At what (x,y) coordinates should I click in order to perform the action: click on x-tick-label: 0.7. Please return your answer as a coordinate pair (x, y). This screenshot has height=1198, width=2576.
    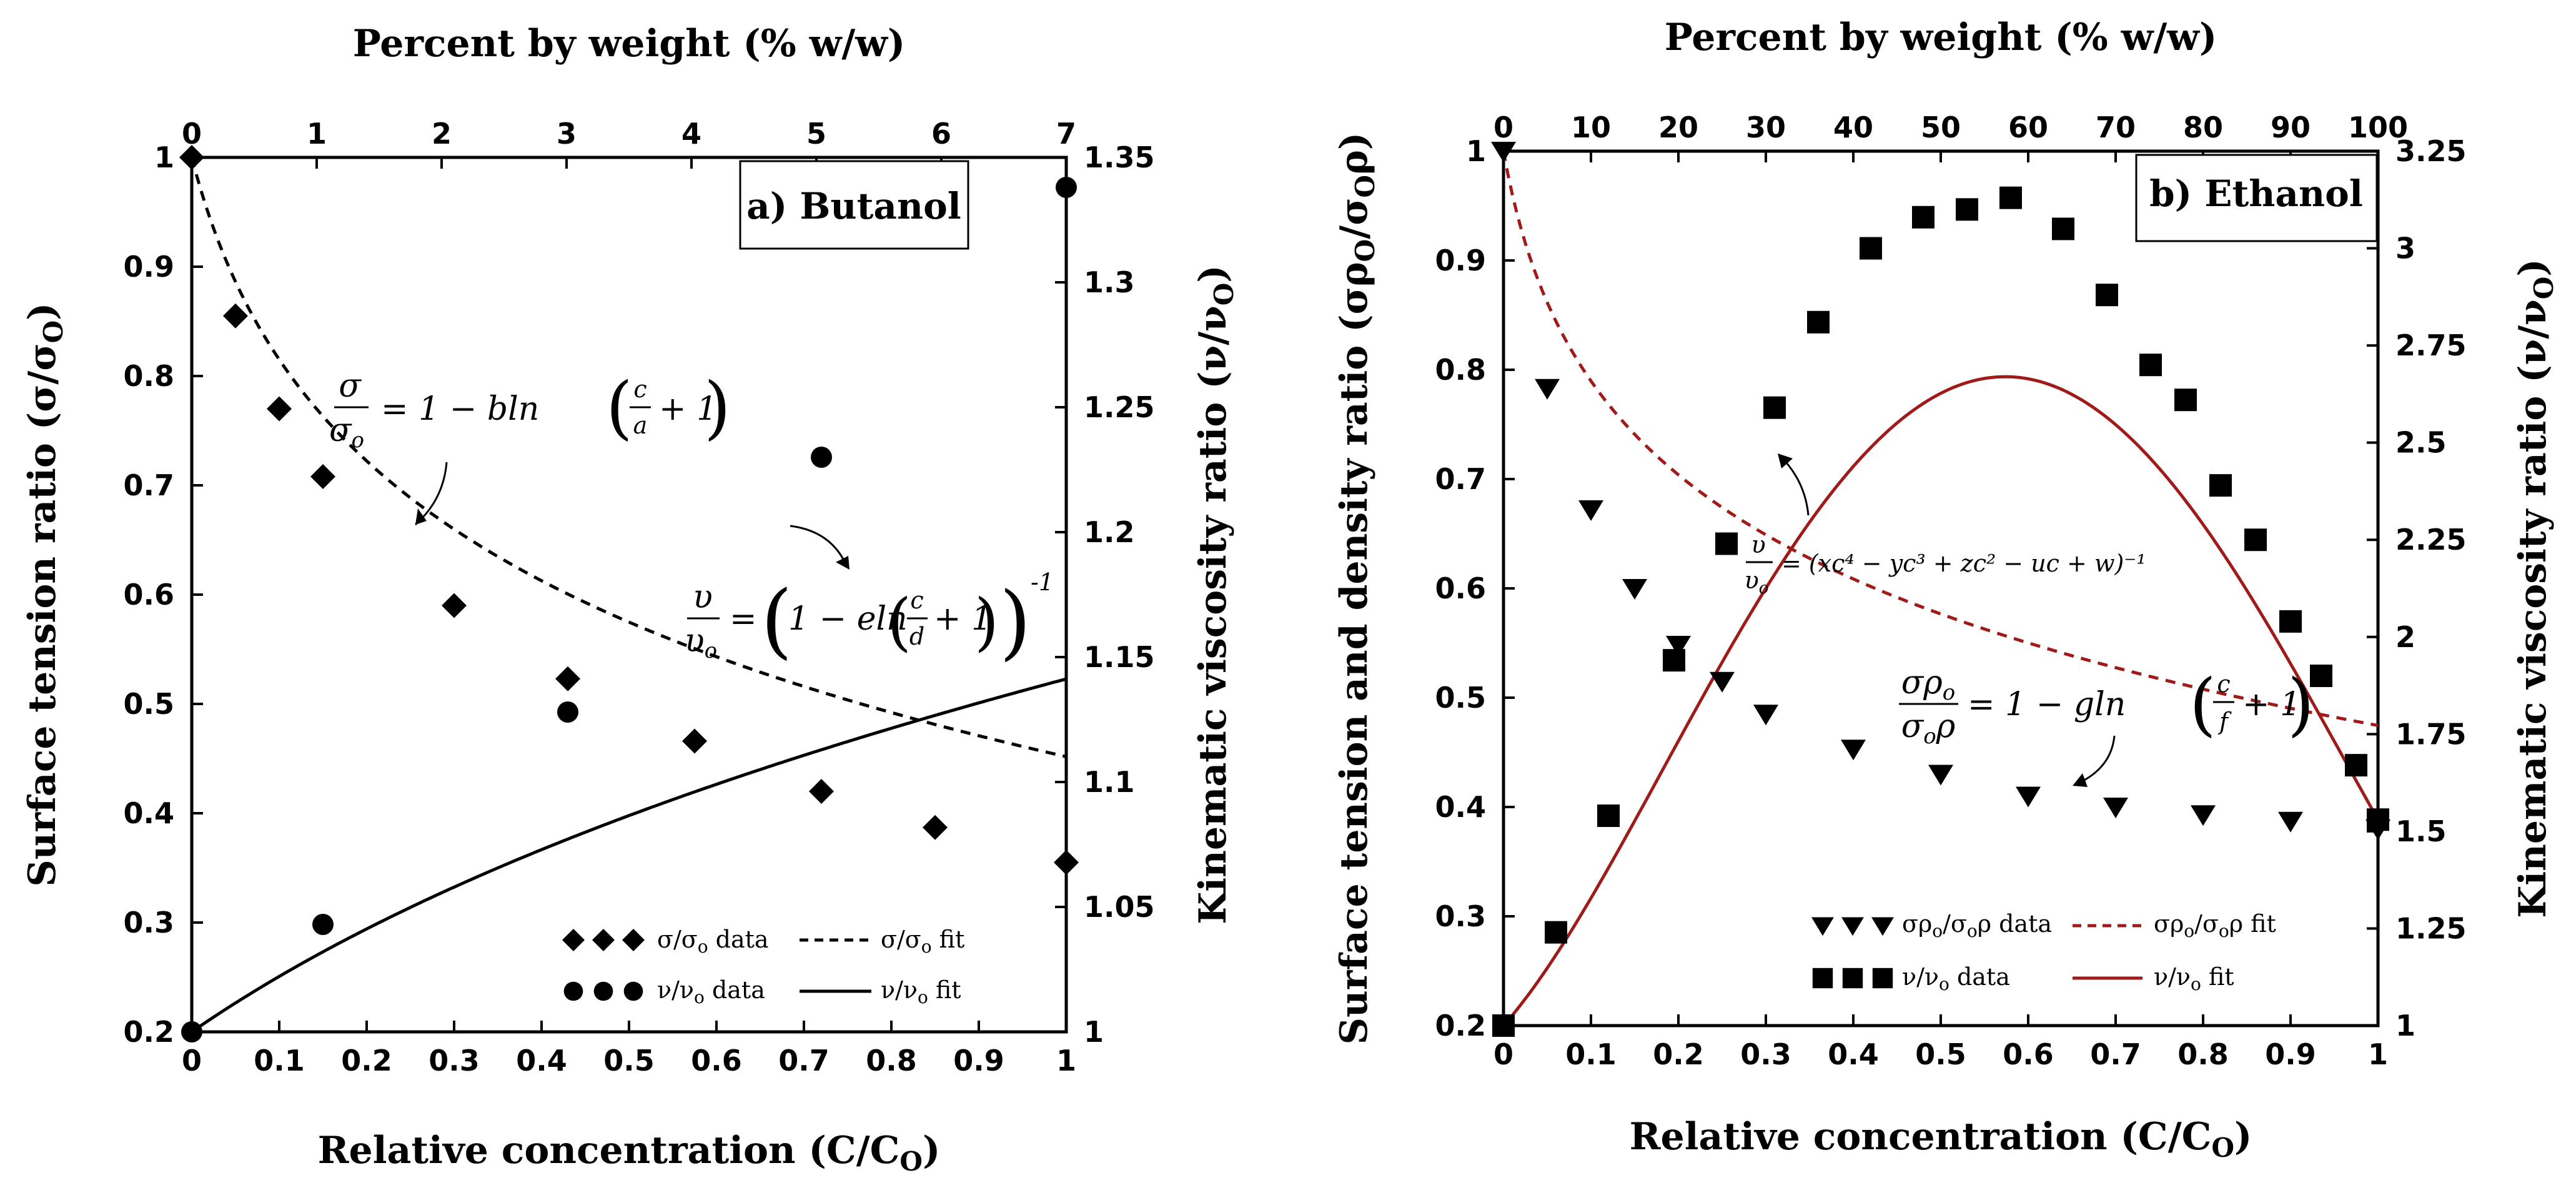
    Looking at the image, I should click on (804, 1060).